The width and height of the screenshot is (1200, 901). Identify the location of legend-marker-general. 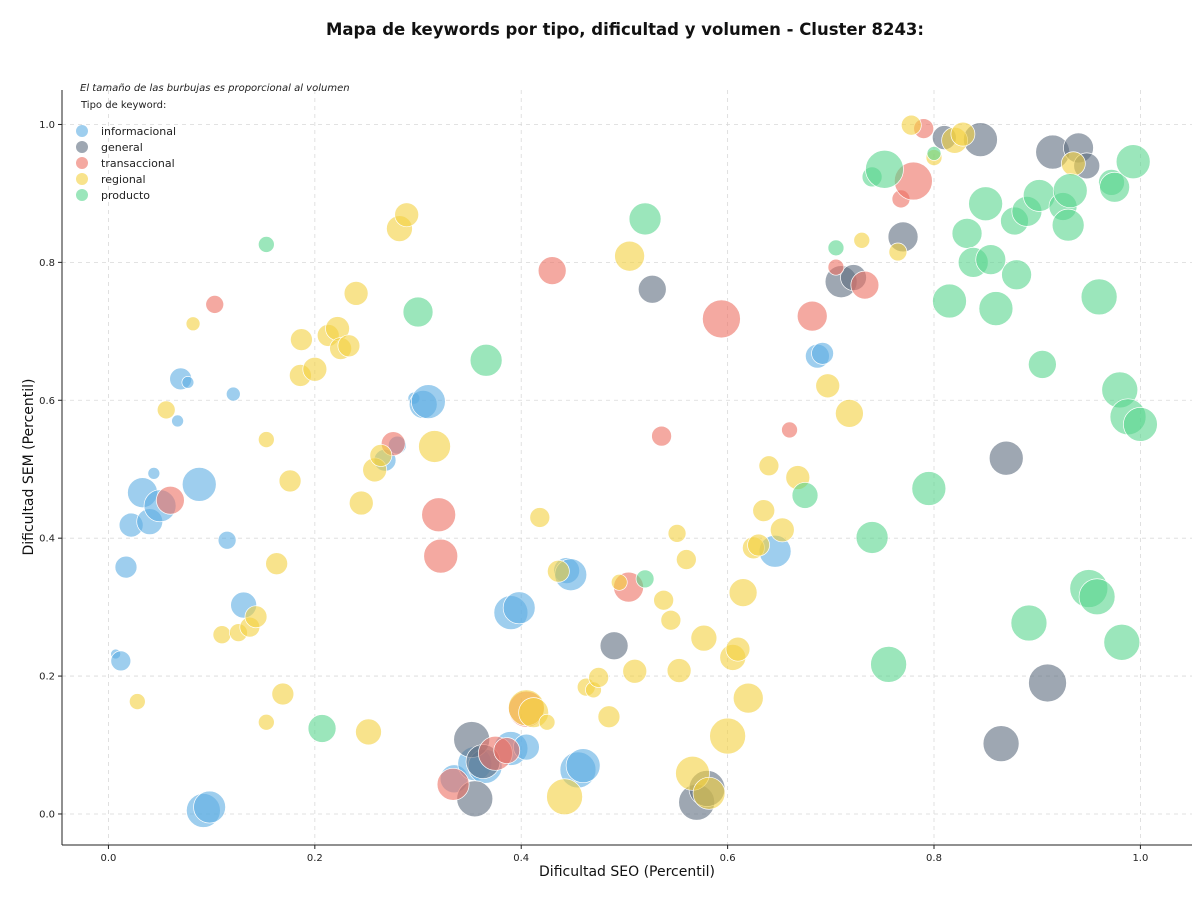
(82, 147).